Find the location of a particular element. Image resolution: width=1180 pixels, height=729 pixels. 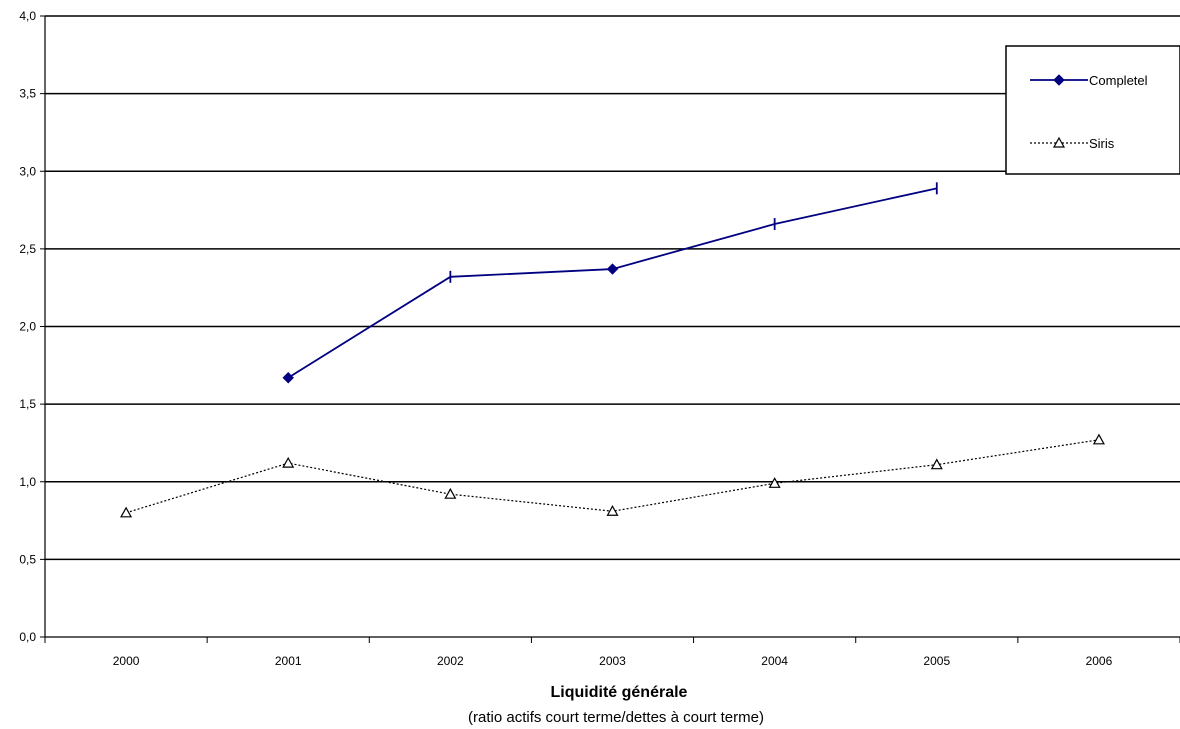

x-tick-label: 2003 is located at coordinates (612, 661).